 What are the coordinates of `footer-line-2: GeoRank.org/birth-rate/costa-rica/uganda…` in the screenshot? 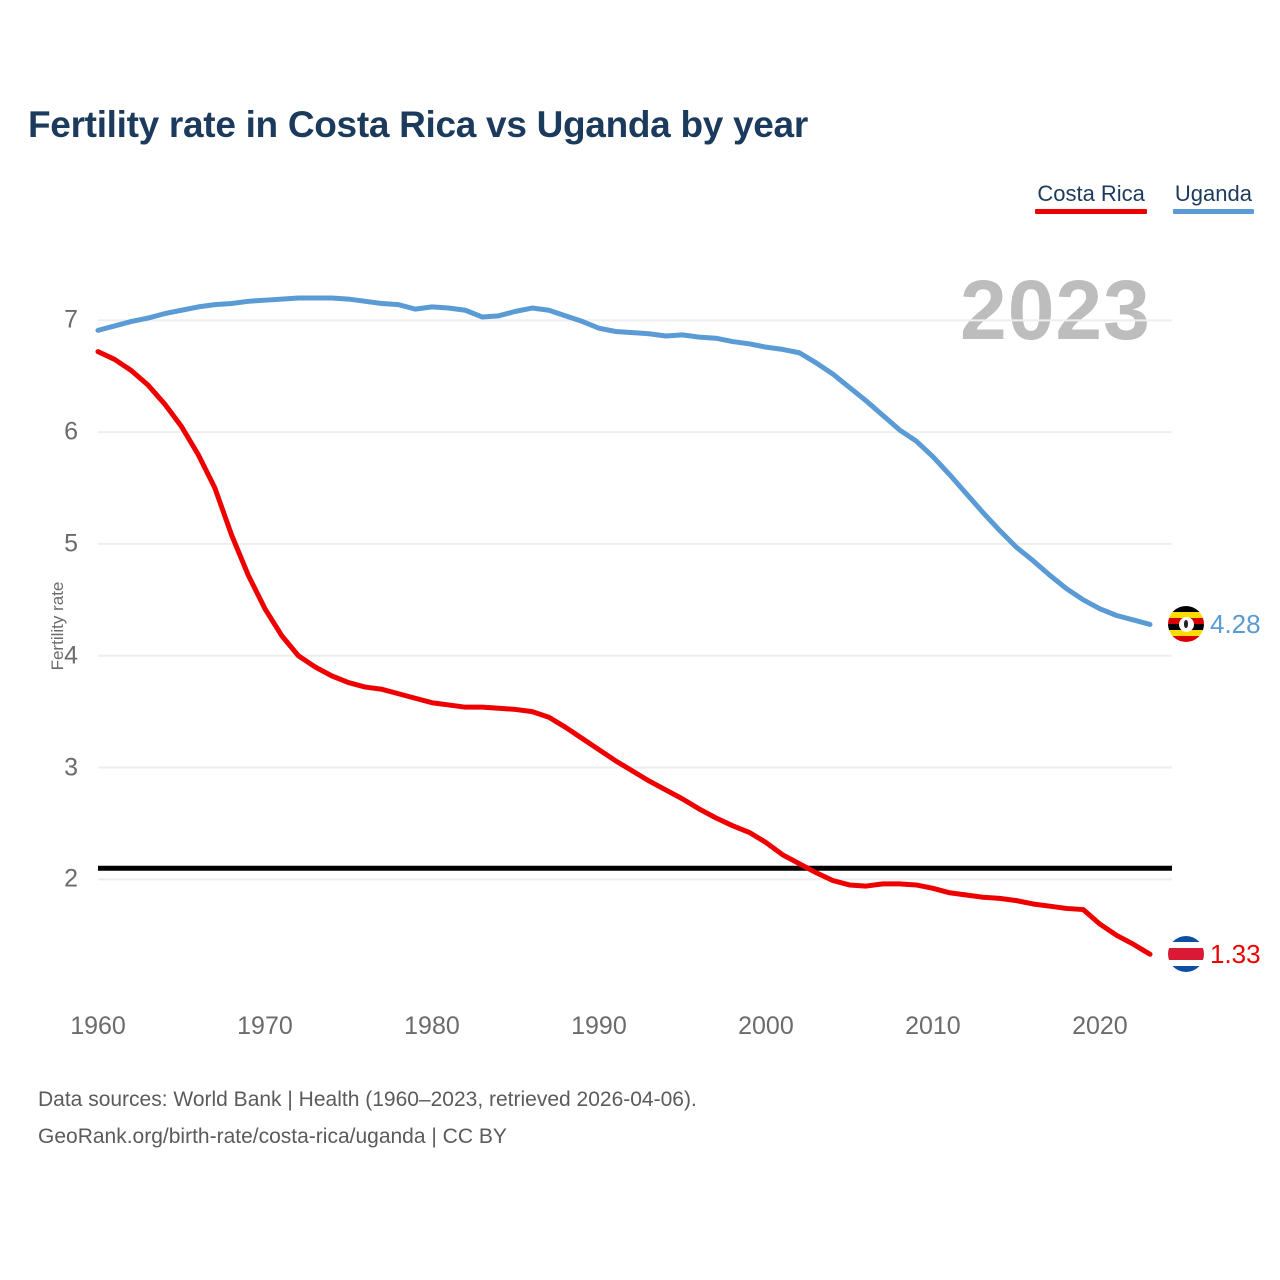 It's located at (272, 1136).